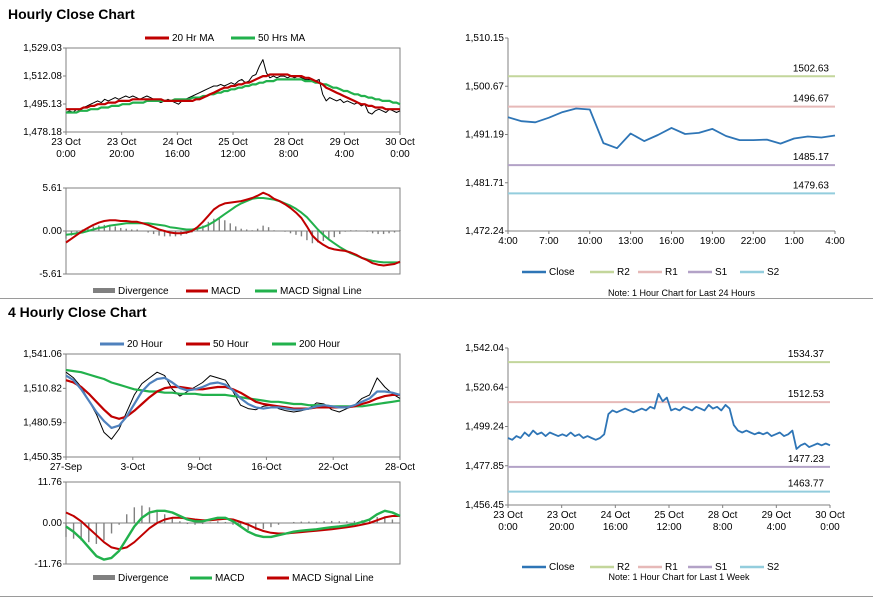 This screenshot has width=873, height=601. Describe the element at coordinates (615, 527) in the screenshot. I see `four_hourly_levels-xtick-label: 16:00` at that location.